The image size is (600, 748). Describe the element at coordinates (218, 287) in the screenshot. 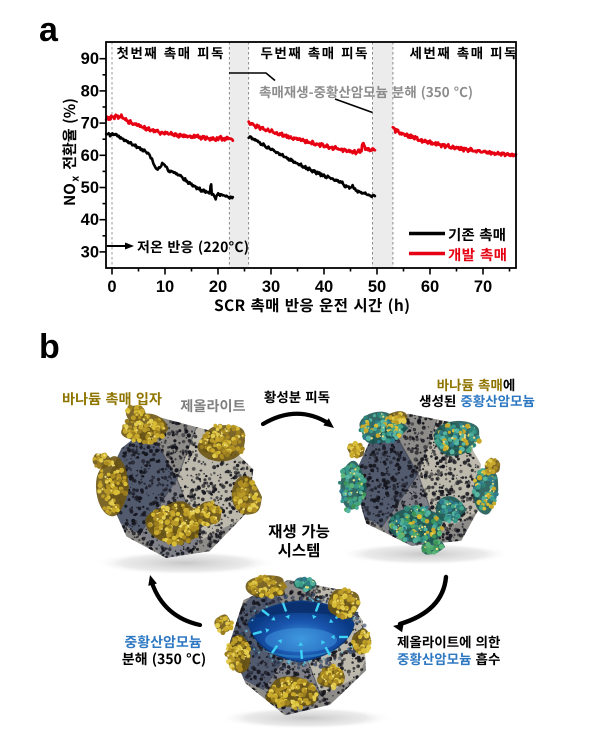

I see `svg-text: 20` at that location.